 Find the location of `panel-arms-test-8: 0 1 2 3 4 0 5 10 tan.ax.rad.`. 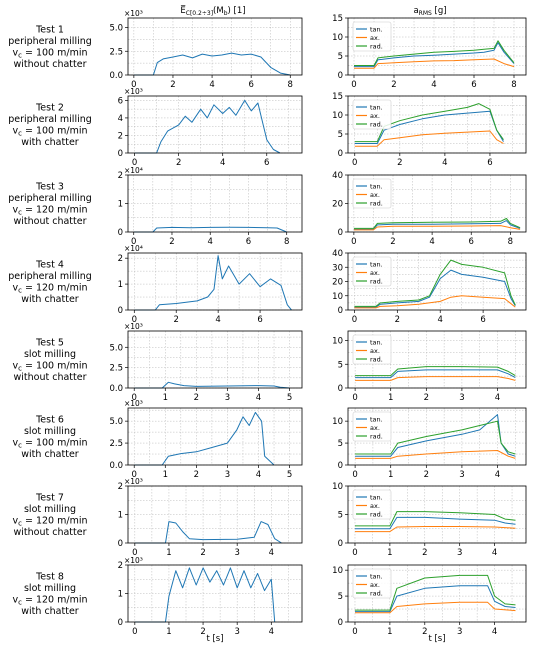

panel-arms-test-8: 0 1 2 3 4 0 5 10 tan.ax.rad. is located at coordinates (429, 600).